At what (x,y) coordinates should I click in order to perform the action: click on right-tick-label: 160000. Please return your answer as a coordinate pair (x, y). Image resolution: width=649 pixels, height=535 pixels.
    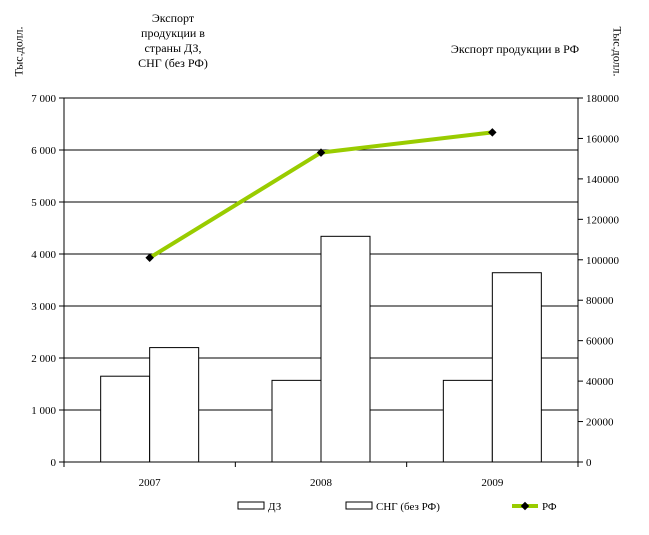
    Looking at the image, I should click on (603, 139).